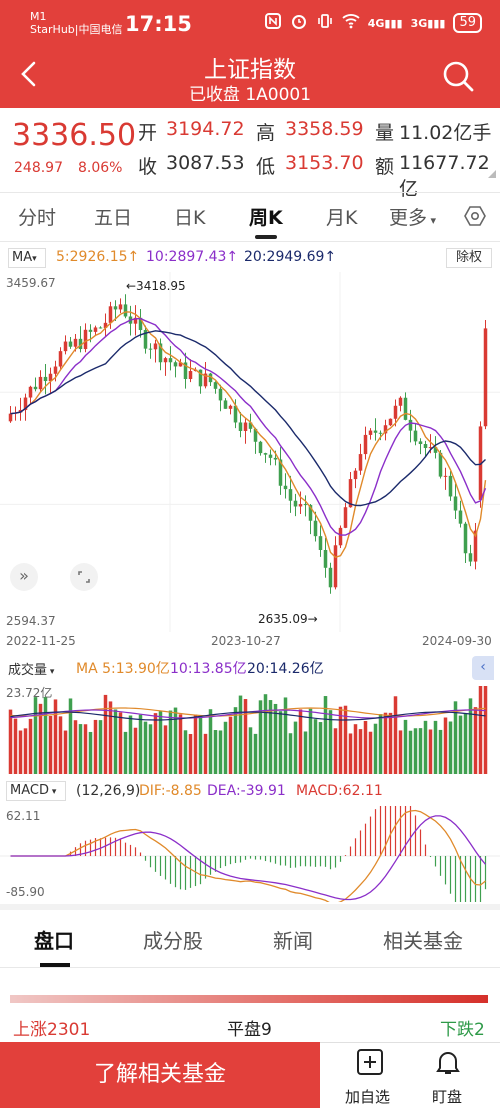 The height and width of the screenshot is (1108, 500). What do you see at coordinates (84, 577) in the screenshot?
I see `fullscreen-button` at bounding box center [84, 577].